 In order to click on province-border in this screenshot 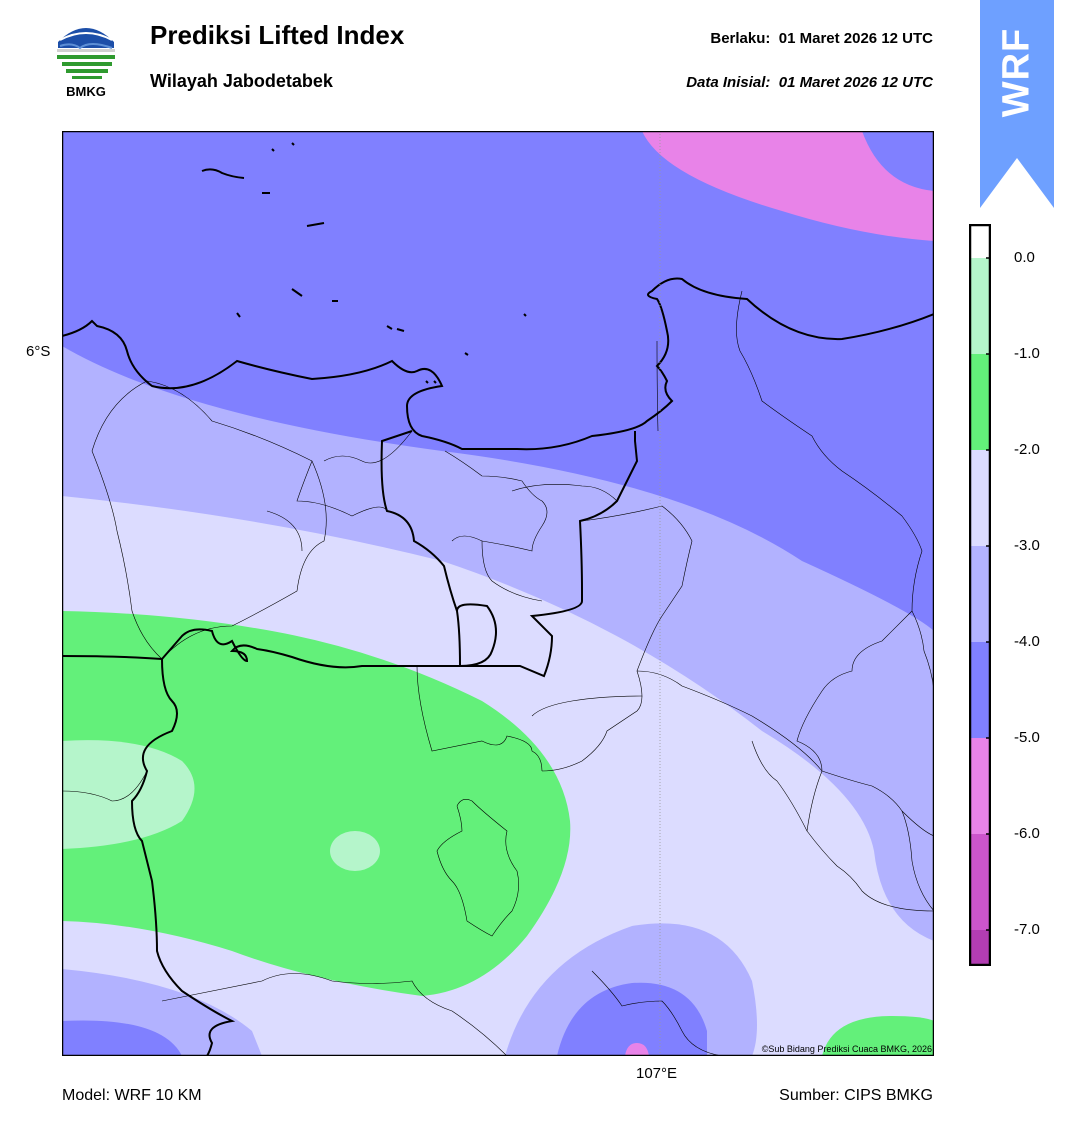, I will do `click(509, 554)`.